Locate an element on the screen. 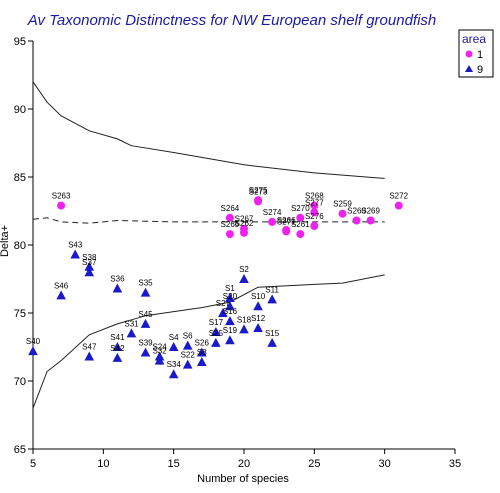 This screenshot has width=500, height=493. point-label: S41 is located at coordinates (117, 337).